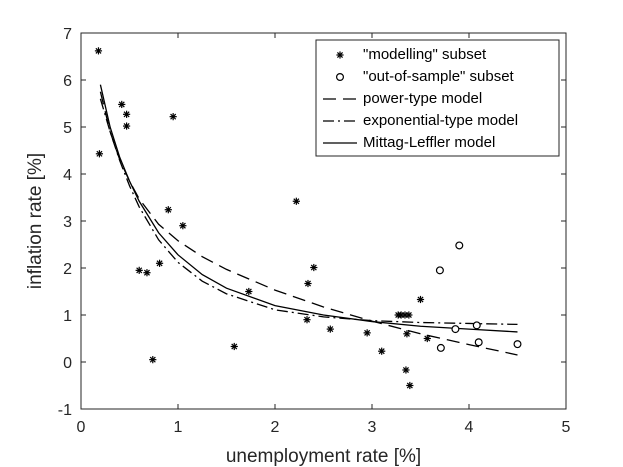 This screenshot has height=467, width=623. Describe the element at coordinates (340, 97) in the screenshot. I see `legend-symbols` at that location.